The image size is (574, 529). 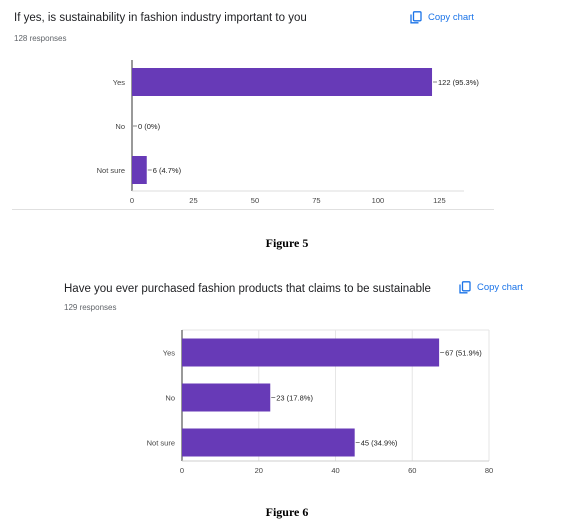 What do you see at coordinates (294, 398) in the screenshot?
I see `data-label: 23 (17.8%)` at bounding box center [294, 398].